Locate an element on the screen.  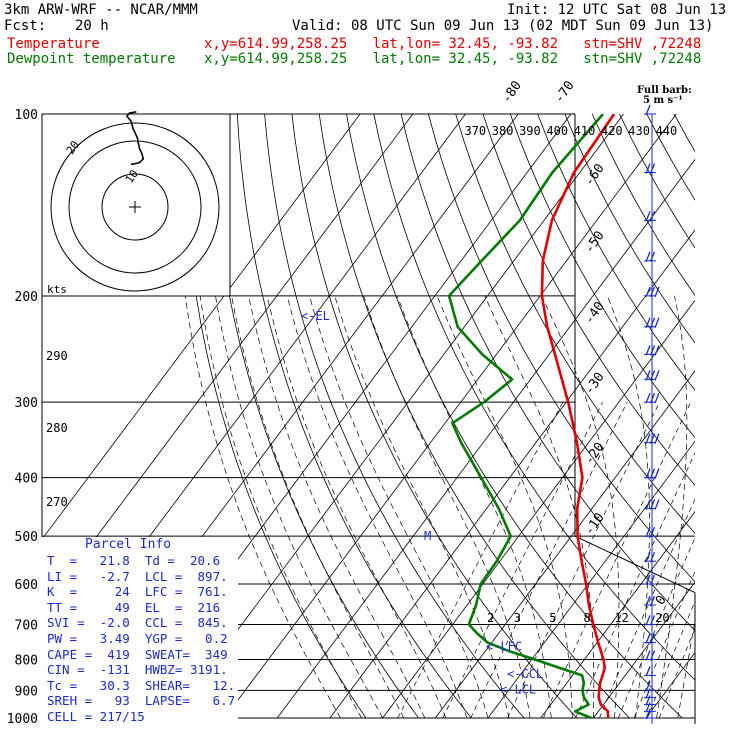
series-line is located at coordinates (578, 416).